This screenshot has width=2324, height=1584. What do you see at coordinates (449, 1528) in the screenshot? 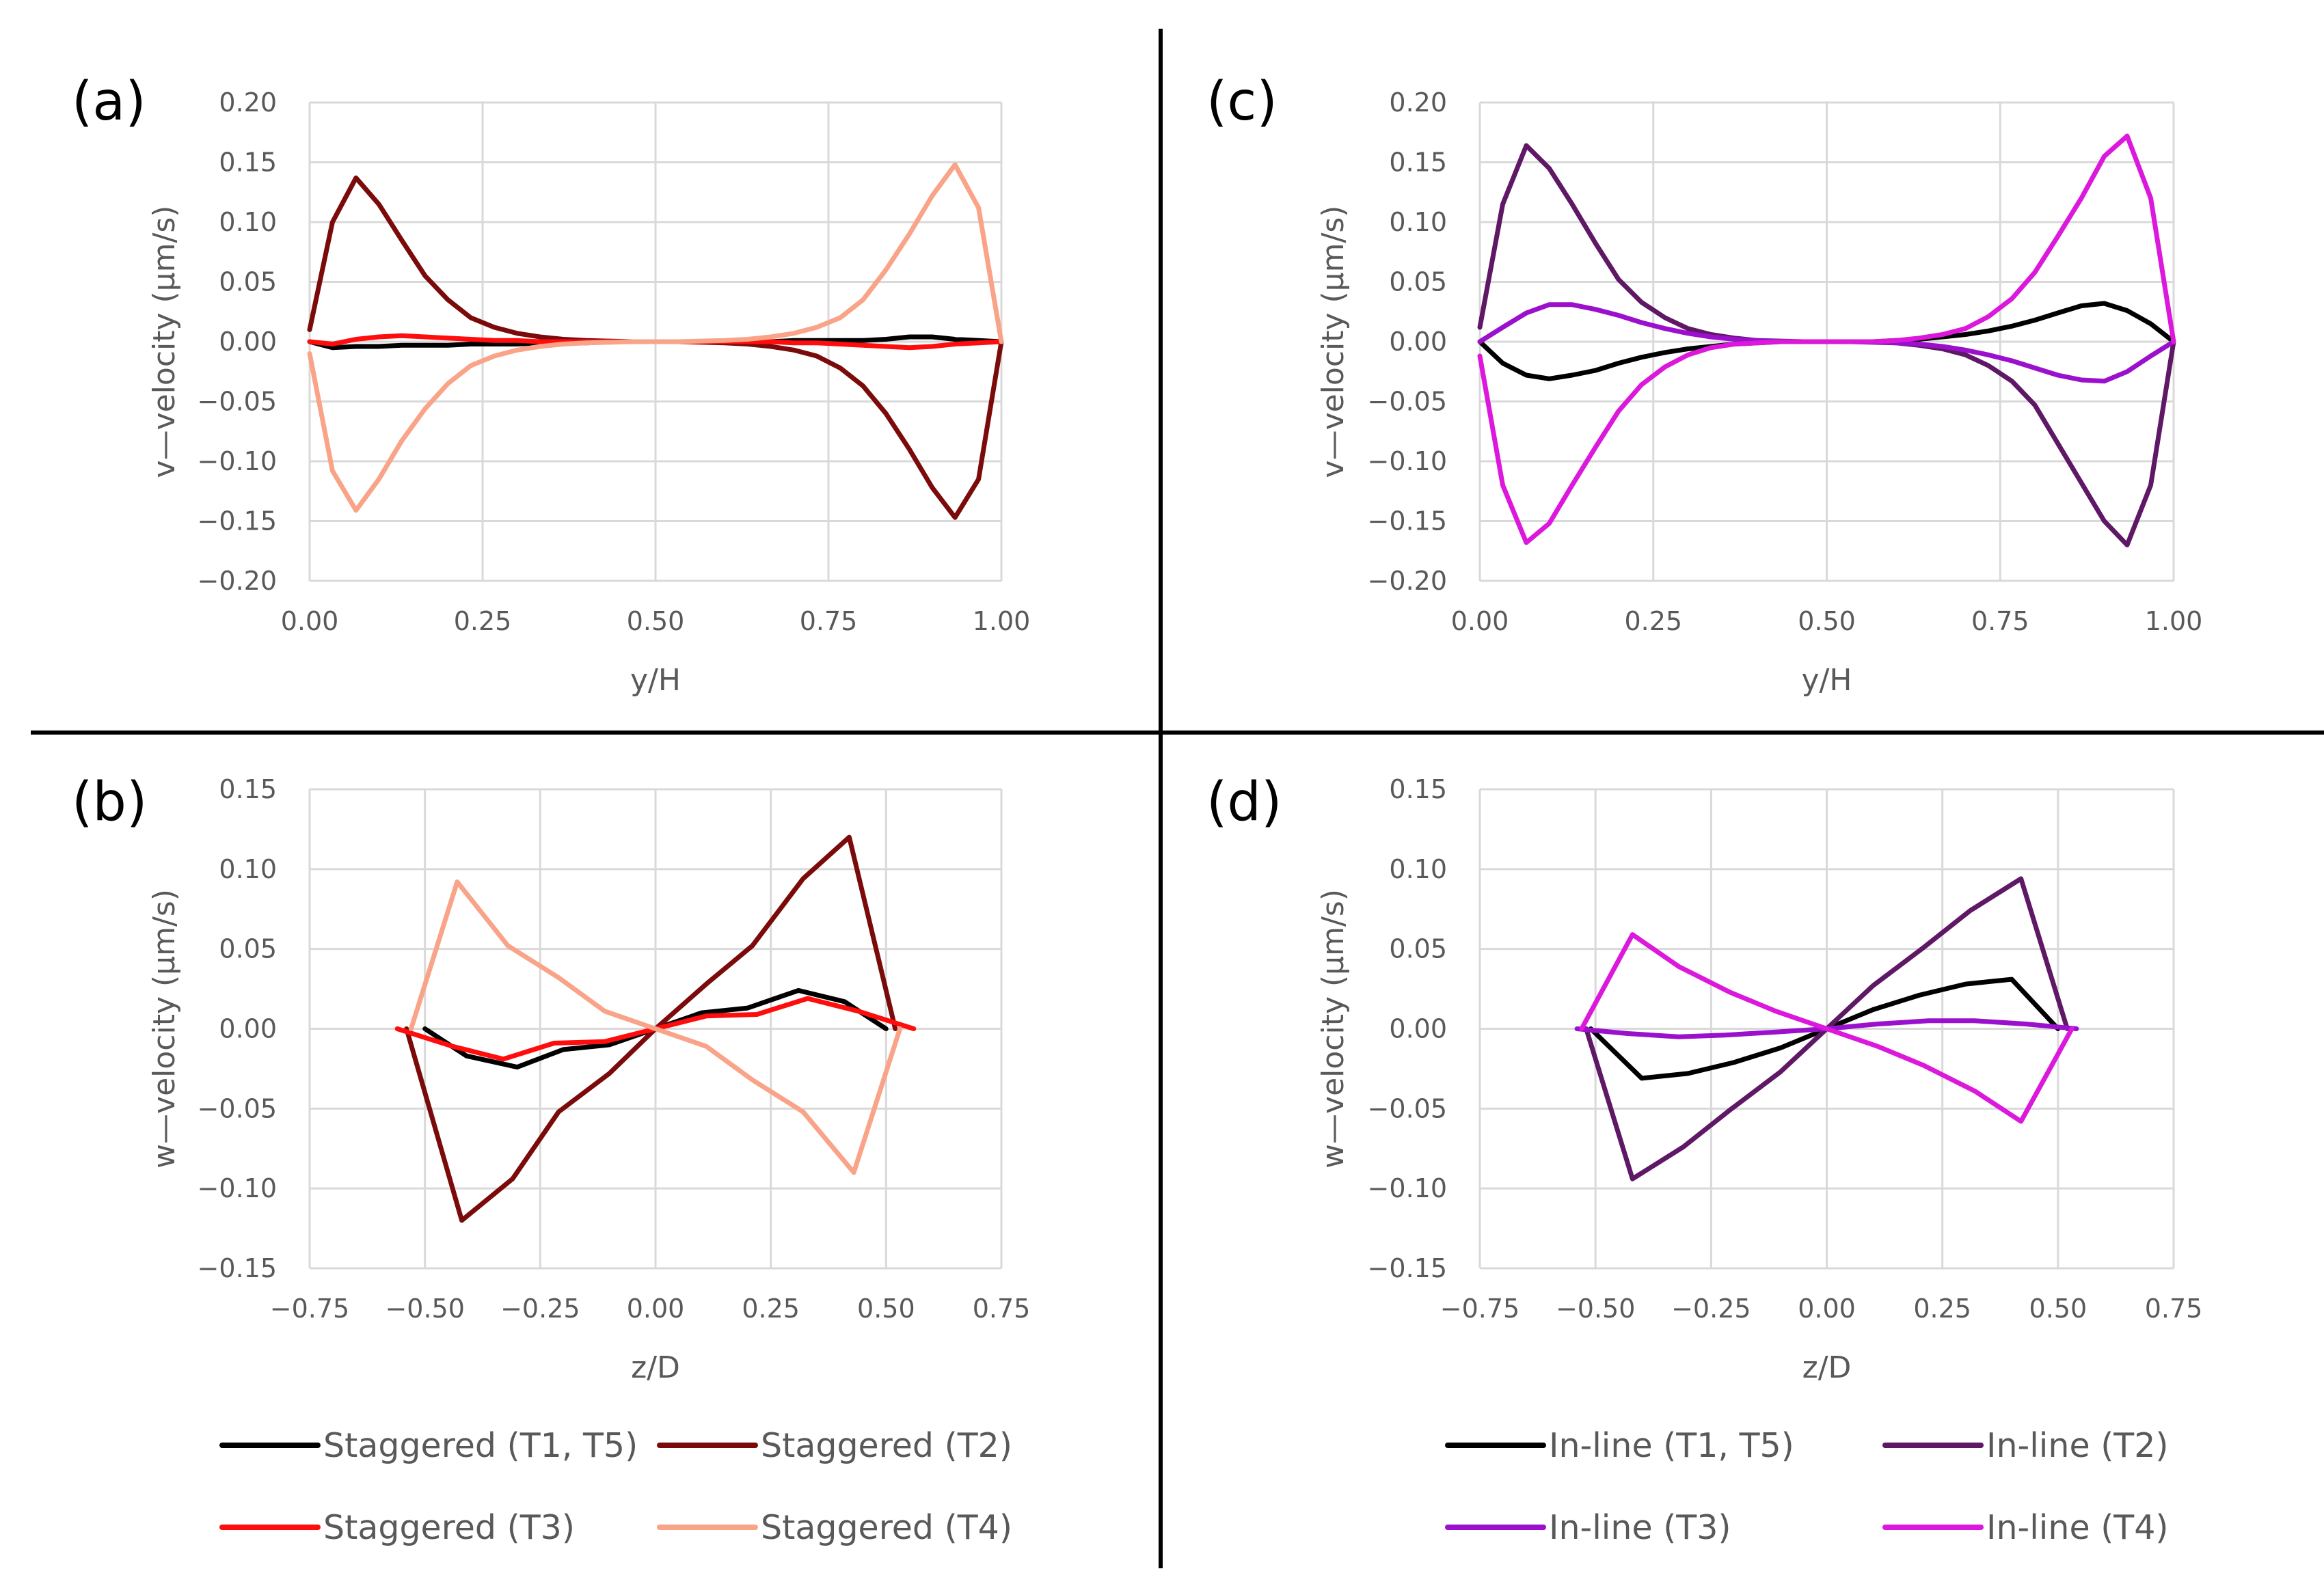
I see `legend-label: Staggered (T3)` at bounding box center [449, 1528].